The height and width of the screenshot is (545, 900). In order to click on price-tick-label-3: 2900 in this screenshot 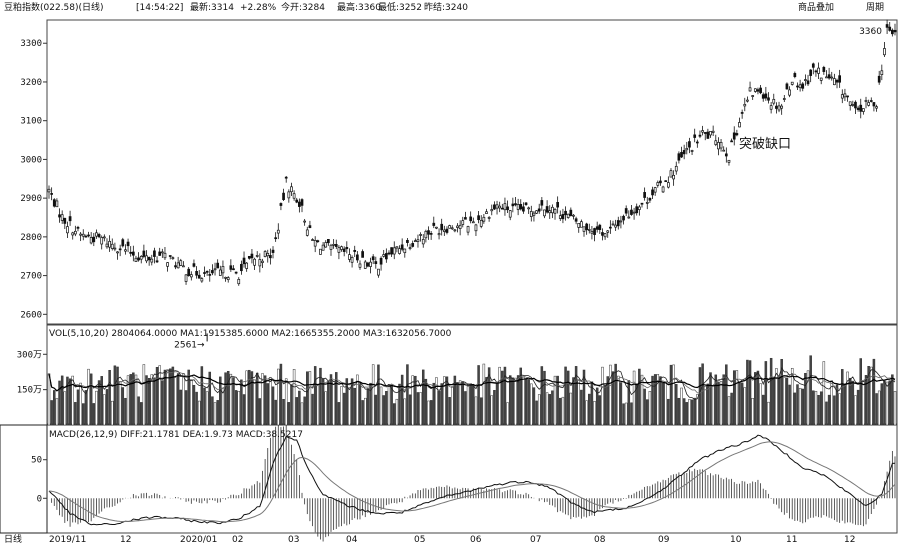, I will do `click(31, 199)`.